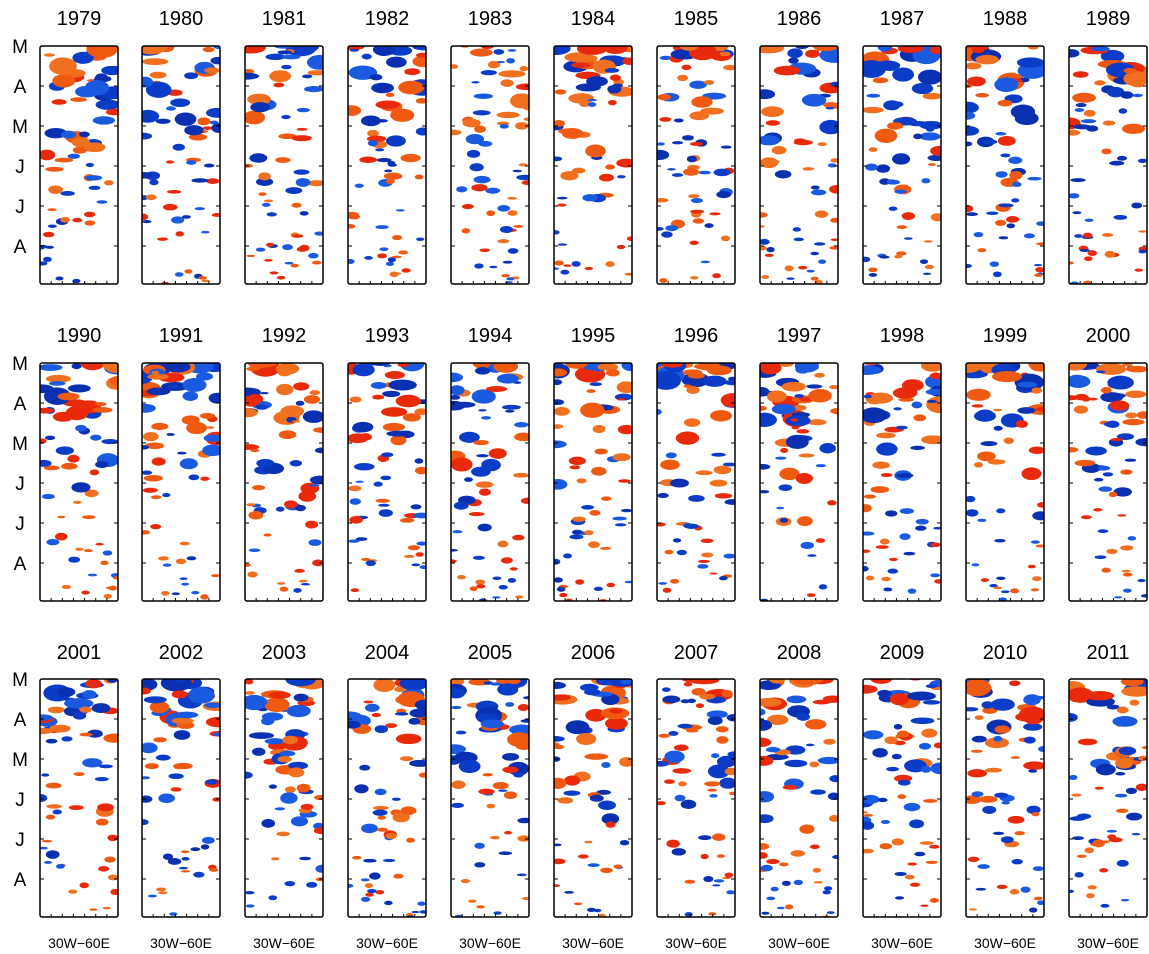 The width and height of the screenshot is (1149, 954). Describe the element at coordinates (387, 478) in the screenshot. I see `panel-field` at that location.